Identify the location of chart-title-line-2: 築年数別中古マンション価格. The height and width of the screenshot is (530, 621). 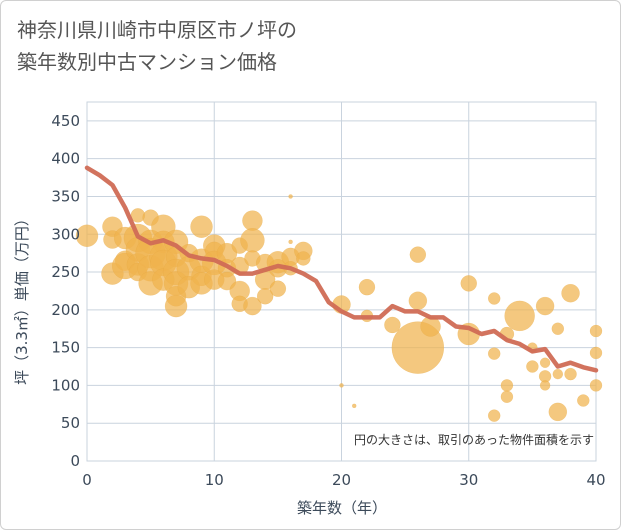
(147, 62).